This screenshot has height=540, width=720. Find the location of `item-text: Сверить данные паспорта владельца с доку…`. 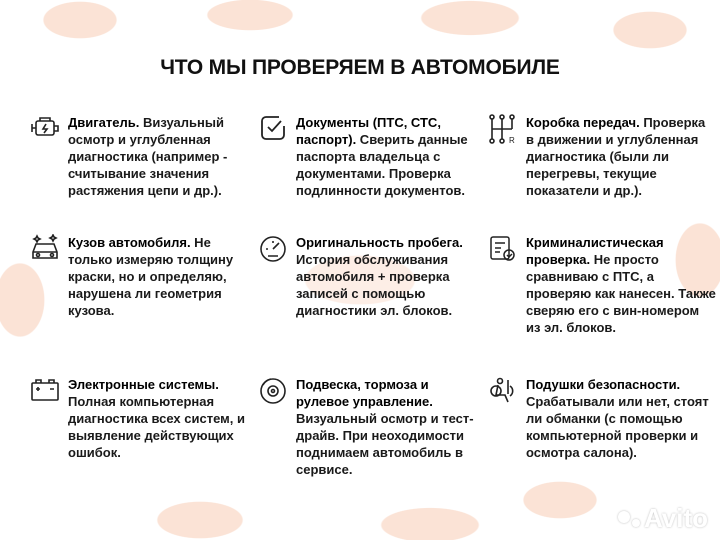

item-text: Сверить данные паспорта владельца с доку… is located at coordinates (382, 165).